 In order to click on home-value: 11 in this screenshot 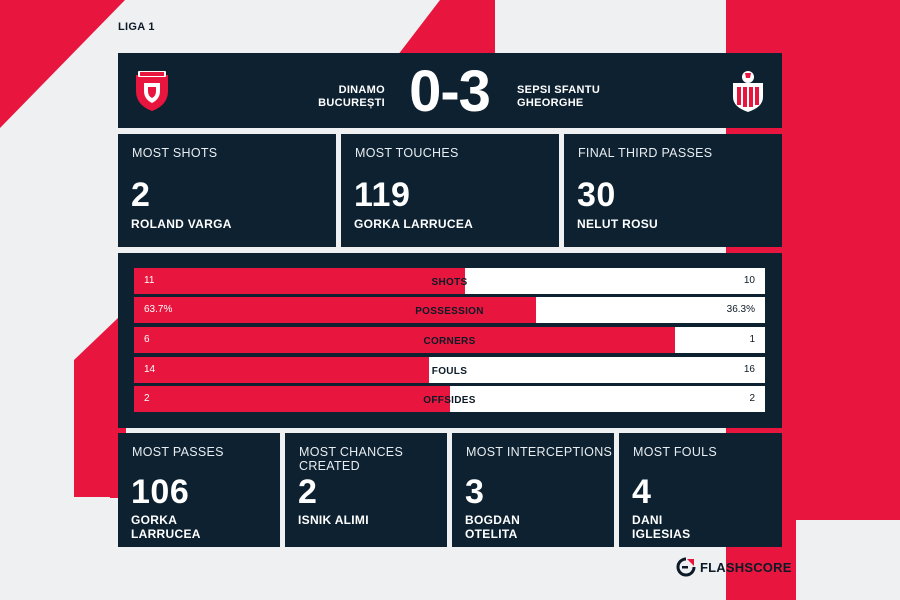, I will do `click(149, 280)`.